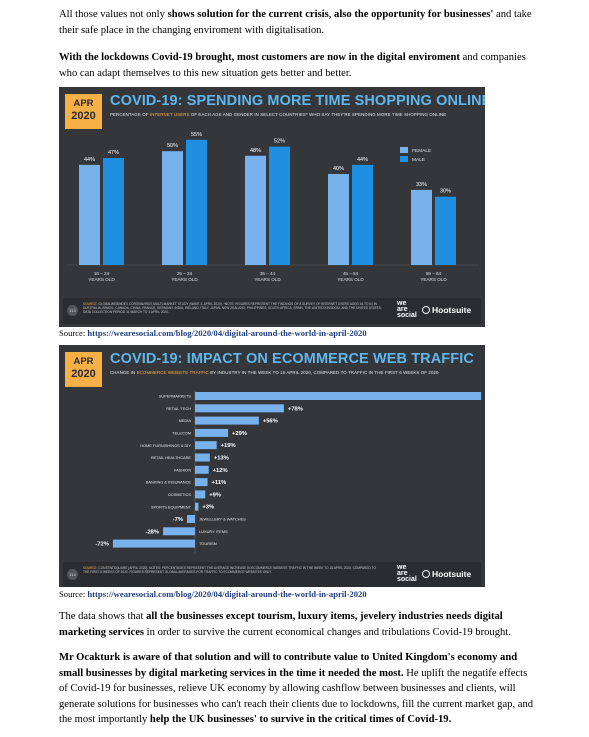 The image size is (589, 737). I want to click on data-label: 47%, so click(113, 153).